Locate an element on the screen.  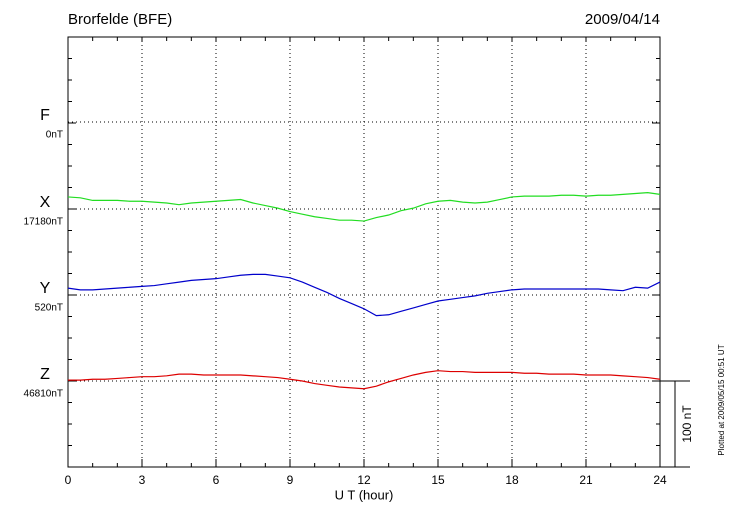
baseline-label: 17180nT is located at coordinates (43, 222).